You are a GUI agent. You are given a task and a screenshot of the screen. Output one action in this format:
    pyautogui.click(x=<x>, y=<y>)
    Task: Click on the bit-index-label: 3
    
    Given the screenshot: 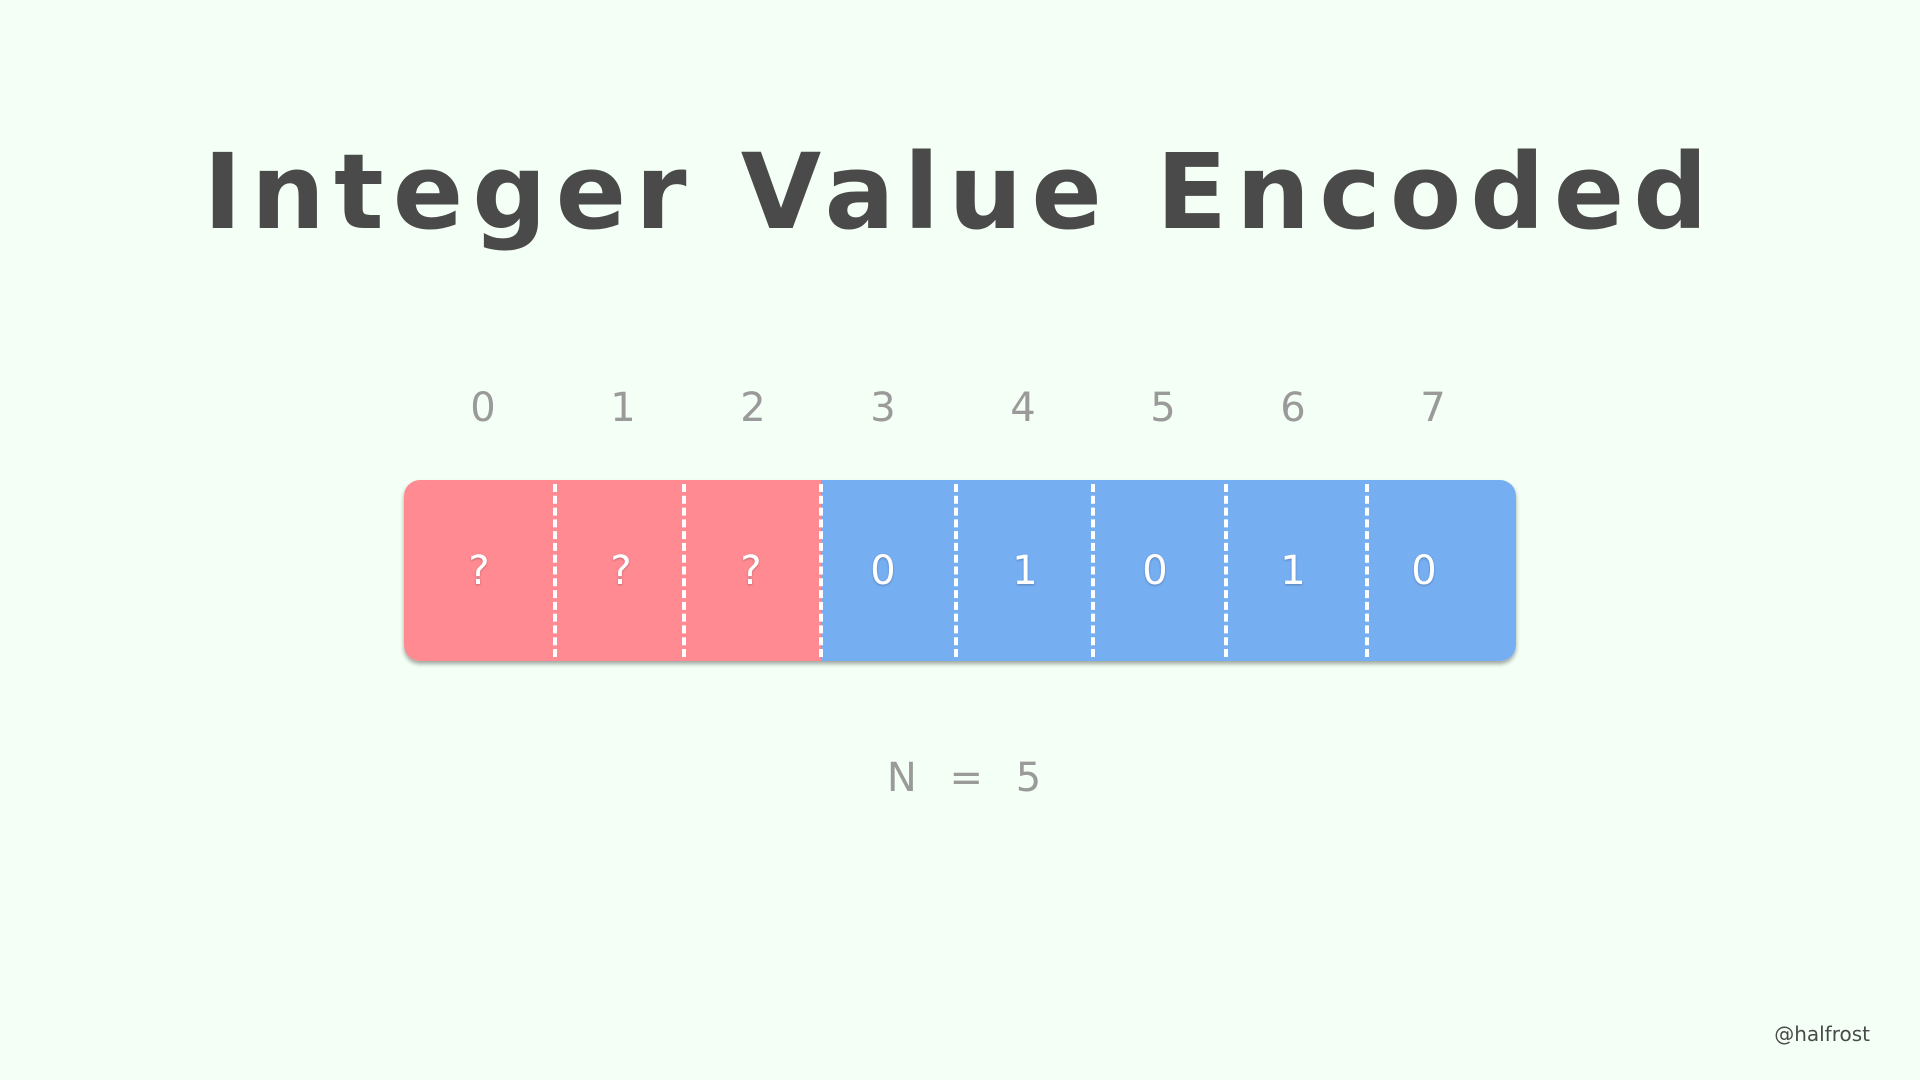 What is the action you would take?
    pyautogui.click(x=883, y=408)
    